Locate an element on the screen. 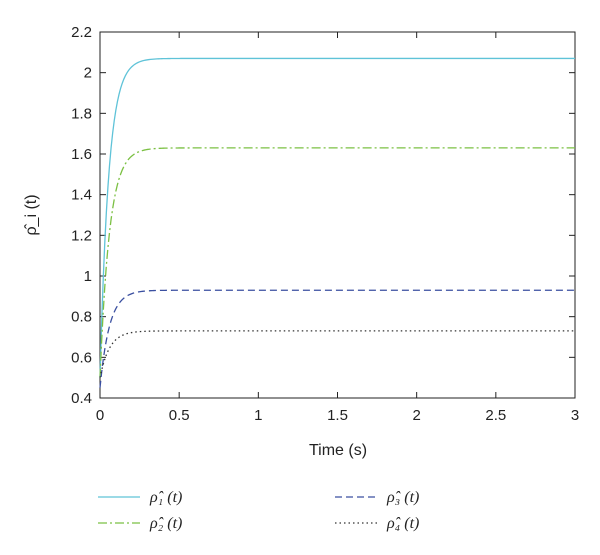 The width and height of the screenshot is (600, 555). y-axis-label: ρ̂_i (t) is located at coordinates (31, 214).